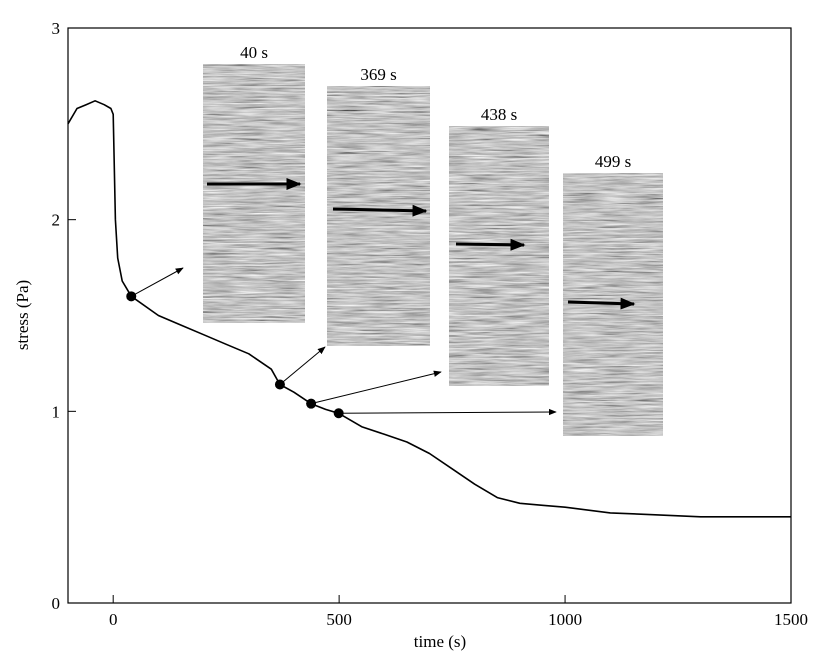 This screenshot has width=815, height=661. Describe the element at coordinates (613, 161) in the screenshot. I see `inset-label: 499 s` at that location.